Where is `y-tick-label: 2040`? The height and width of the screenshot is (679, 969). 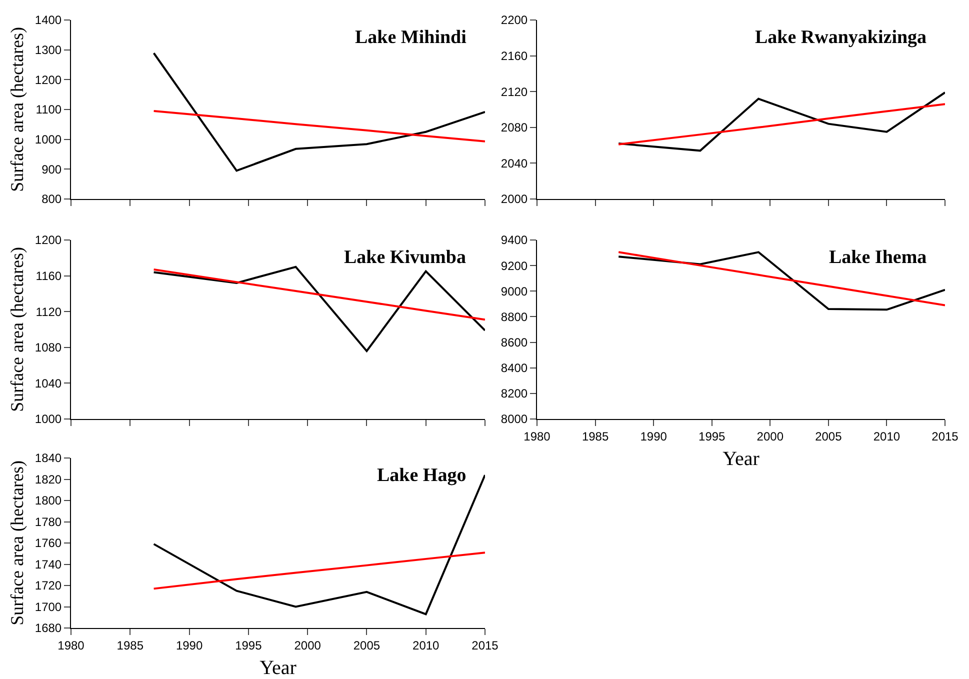
y-tick-label: 2040 is located at coordinates (514, 163).